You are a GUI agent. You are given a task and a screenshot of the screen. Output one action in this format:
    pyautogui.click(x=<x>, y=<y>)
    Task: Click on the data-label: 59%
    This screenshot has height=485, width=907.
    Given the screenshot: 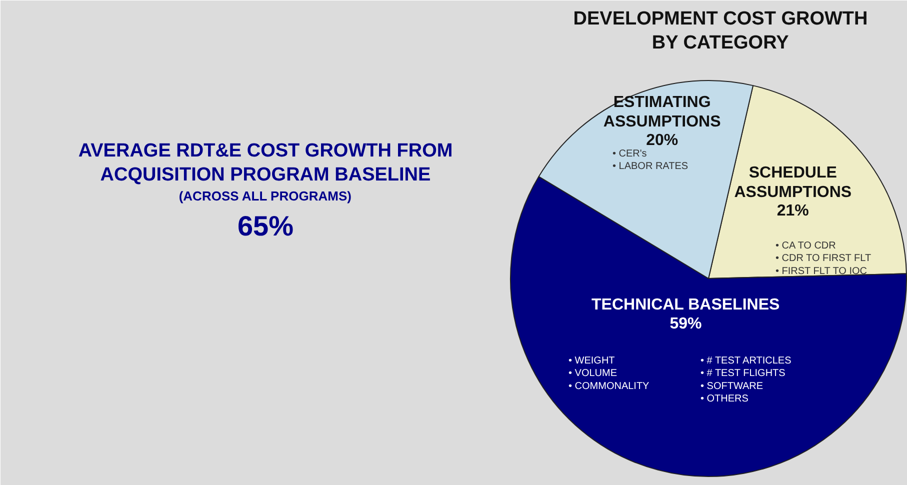 What is the action you would take?
    pyautogui.click(x=686, y=324)
    